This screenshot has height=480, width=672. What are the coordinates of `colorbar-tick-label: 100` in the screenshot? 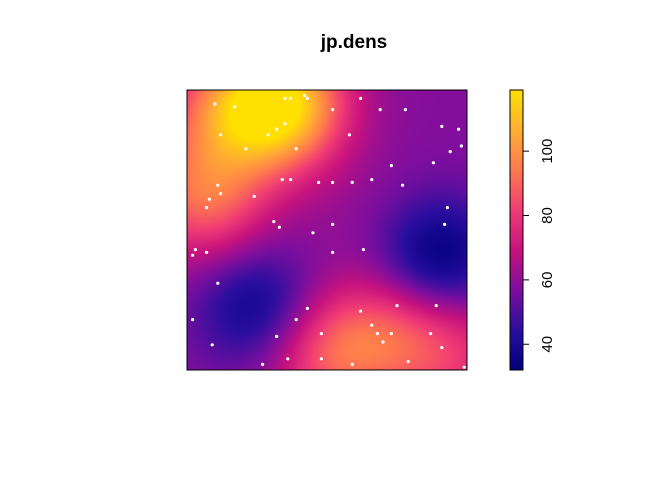 It's located at (547, 151).